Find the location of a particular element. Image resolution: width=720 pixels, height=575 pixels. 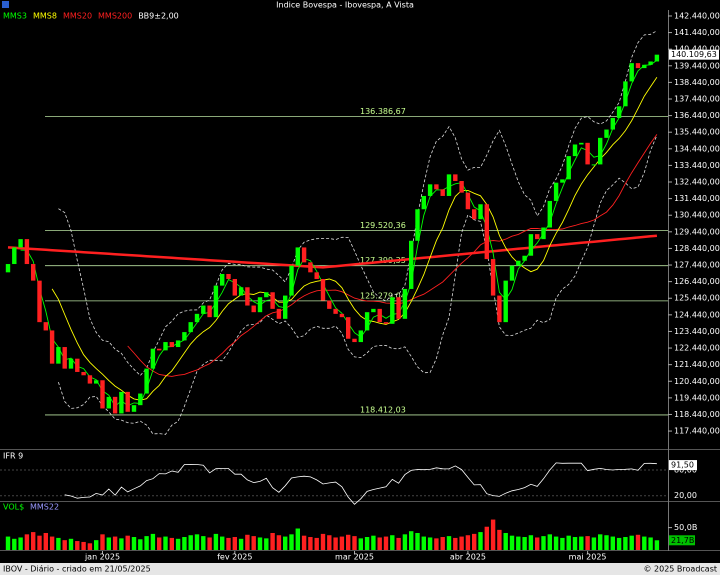

level-label: 118.412,03 is located at coordinates (383, 409).